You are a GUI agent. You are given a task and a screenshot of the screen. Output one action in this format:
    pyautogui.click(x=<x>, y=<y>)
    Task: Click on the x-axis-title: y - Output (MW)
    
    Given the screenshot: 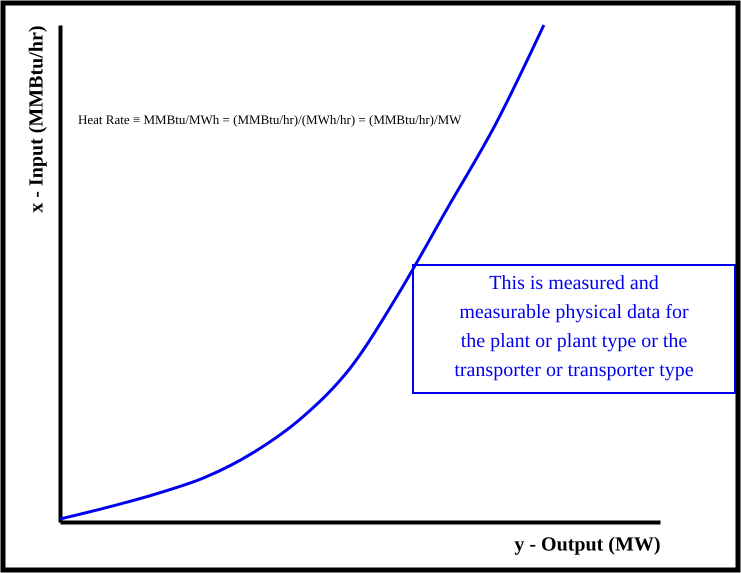 What is the action you would take?
    pyautogui.click(x=587, y=545)
    